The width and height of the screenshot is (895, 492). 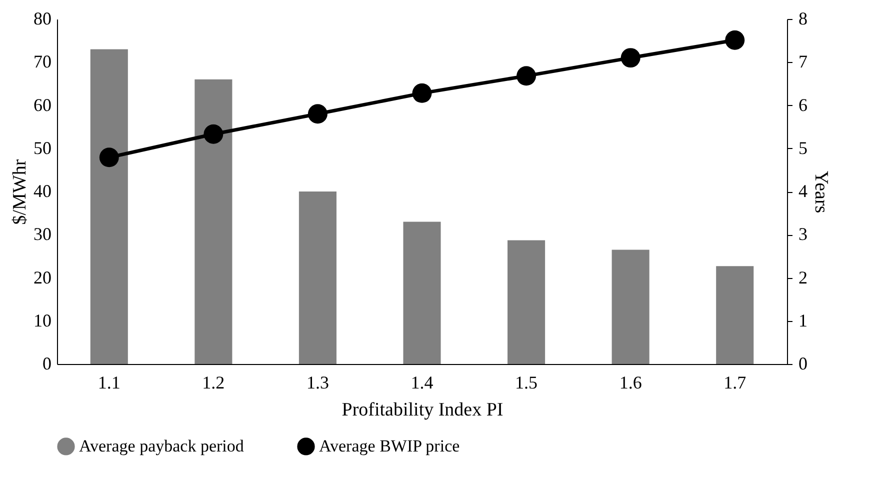 What do you see at coordinates (43, 18) in the screenshot?
I see `y-tick-label: 80` at bounding box center [43, 18].